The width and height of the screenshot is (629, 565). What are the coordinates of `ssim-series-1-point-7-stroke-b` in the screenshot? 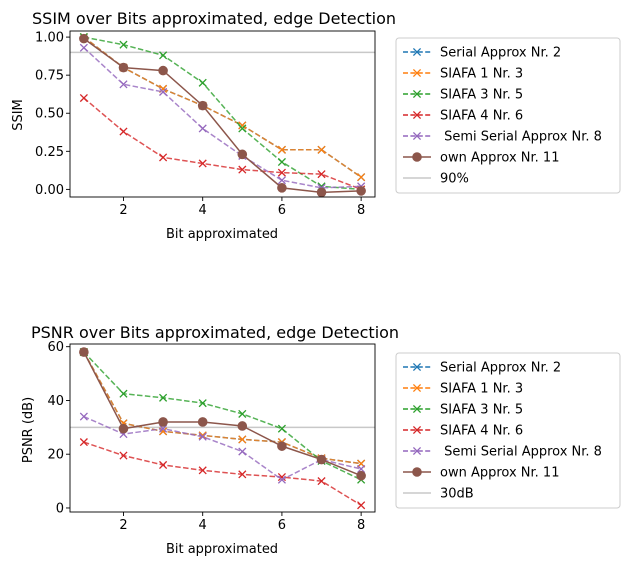 It's located at (361, 177).